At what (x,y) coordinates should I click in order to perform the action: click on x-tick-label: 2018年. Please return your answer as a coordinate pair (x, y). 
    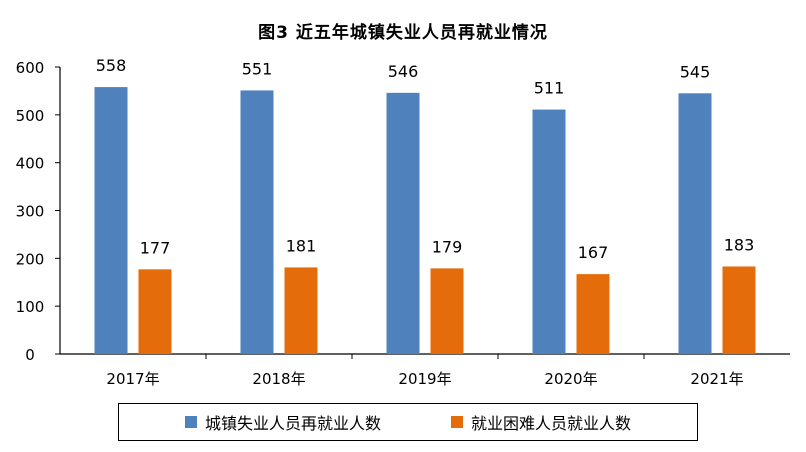
    Looking at the image, I should click on (278, 379).